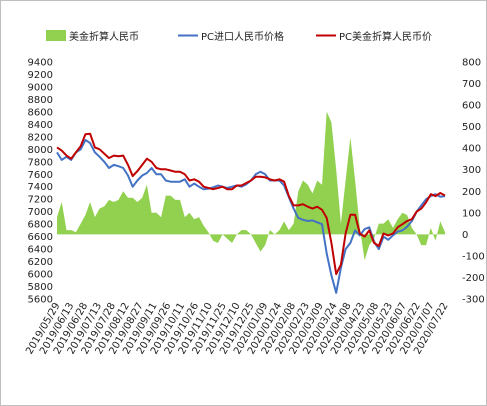 The image size is (487, 406). I want to click on right-tick-label: -200, so click(473, 278).